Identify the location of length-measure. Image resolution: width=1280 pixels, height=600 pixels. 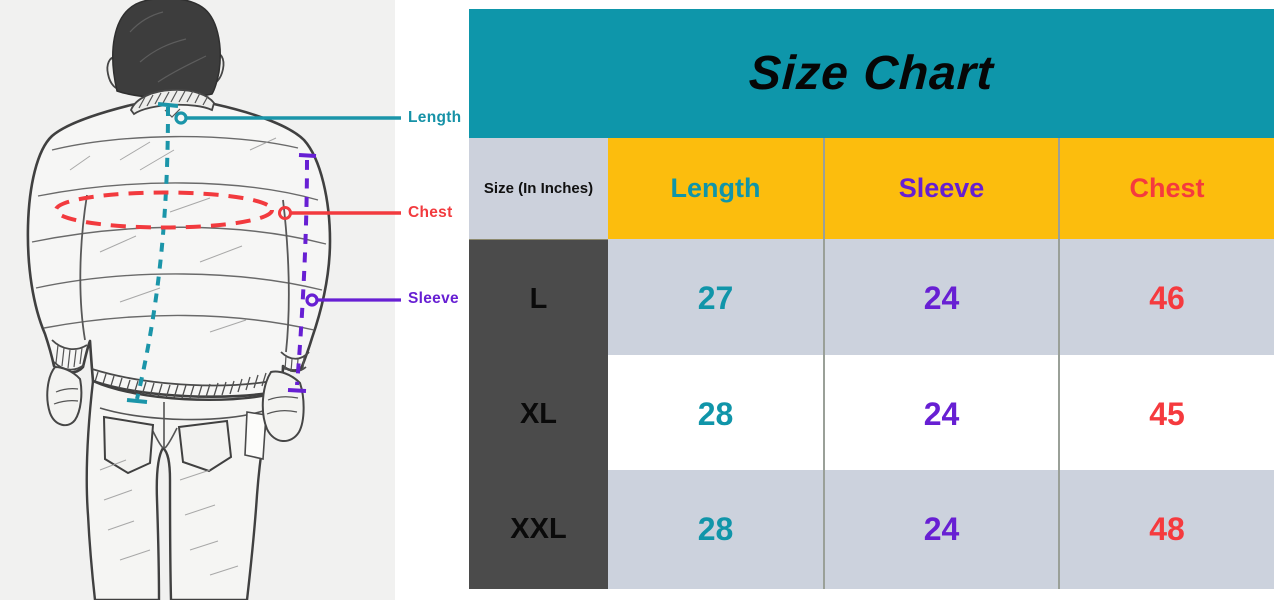
(263, 253).